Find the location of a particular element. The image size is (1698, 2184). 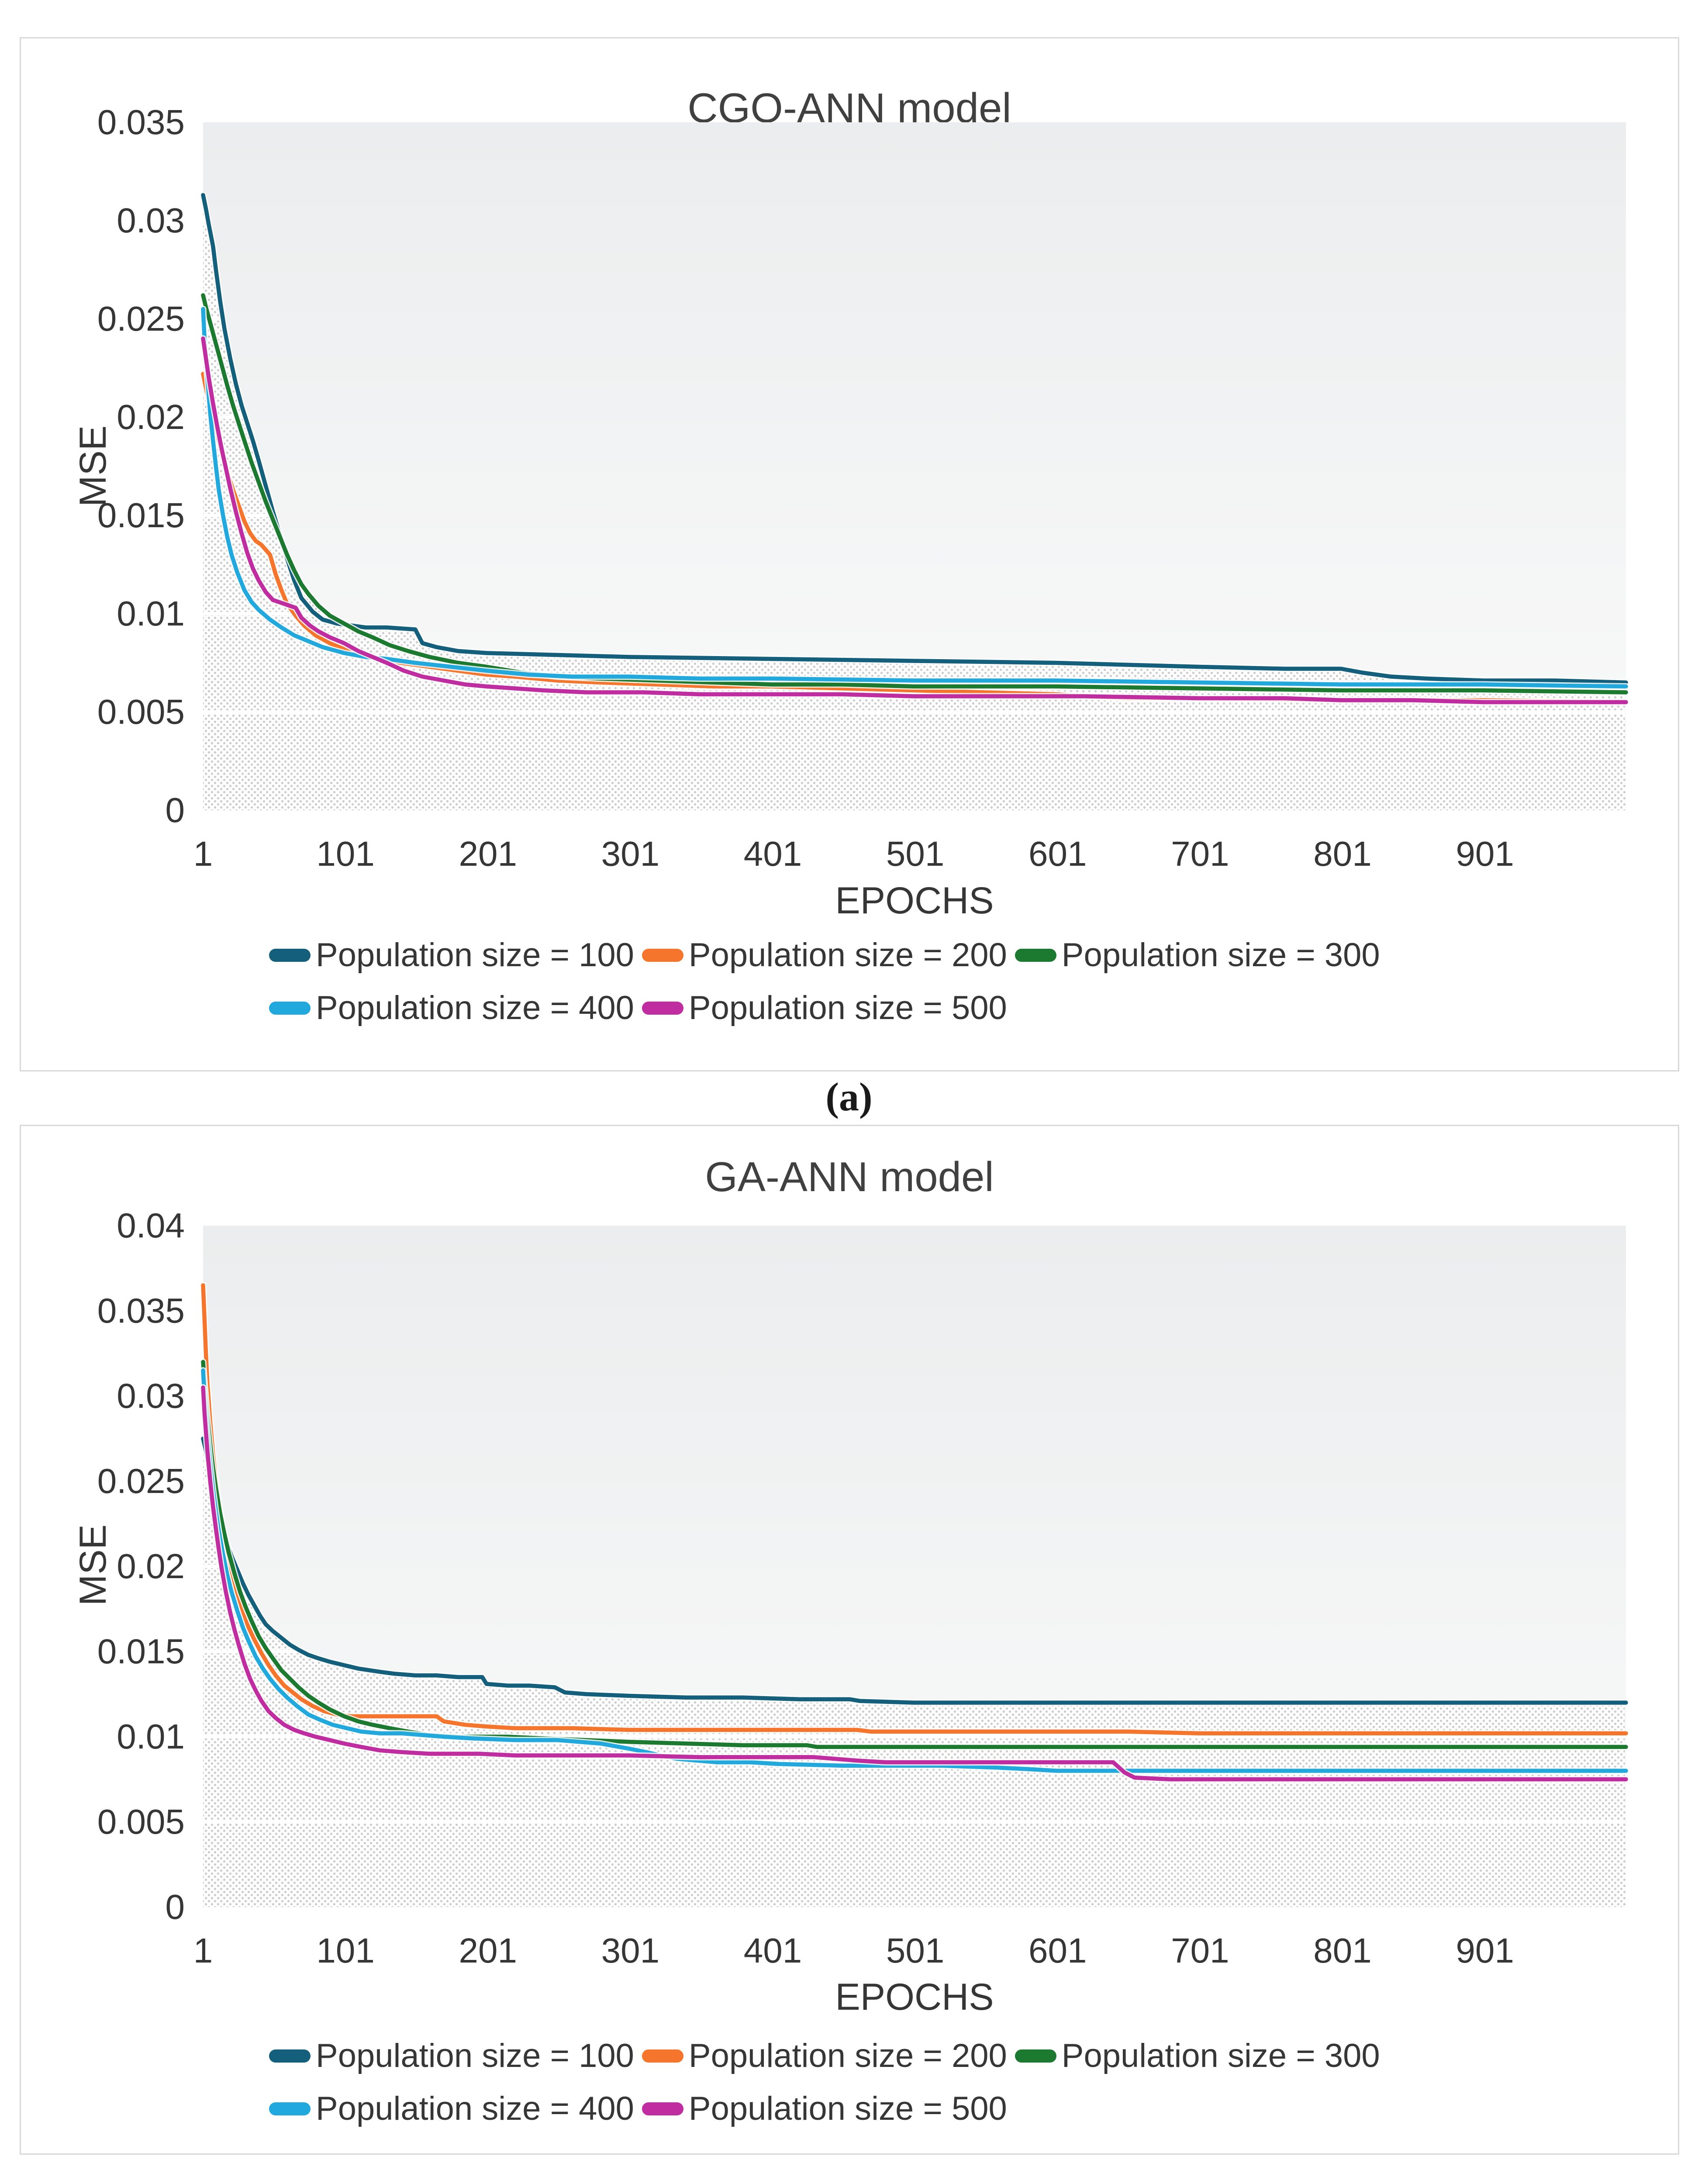

caption-a: (a) is located at coordinates (849, 1097).